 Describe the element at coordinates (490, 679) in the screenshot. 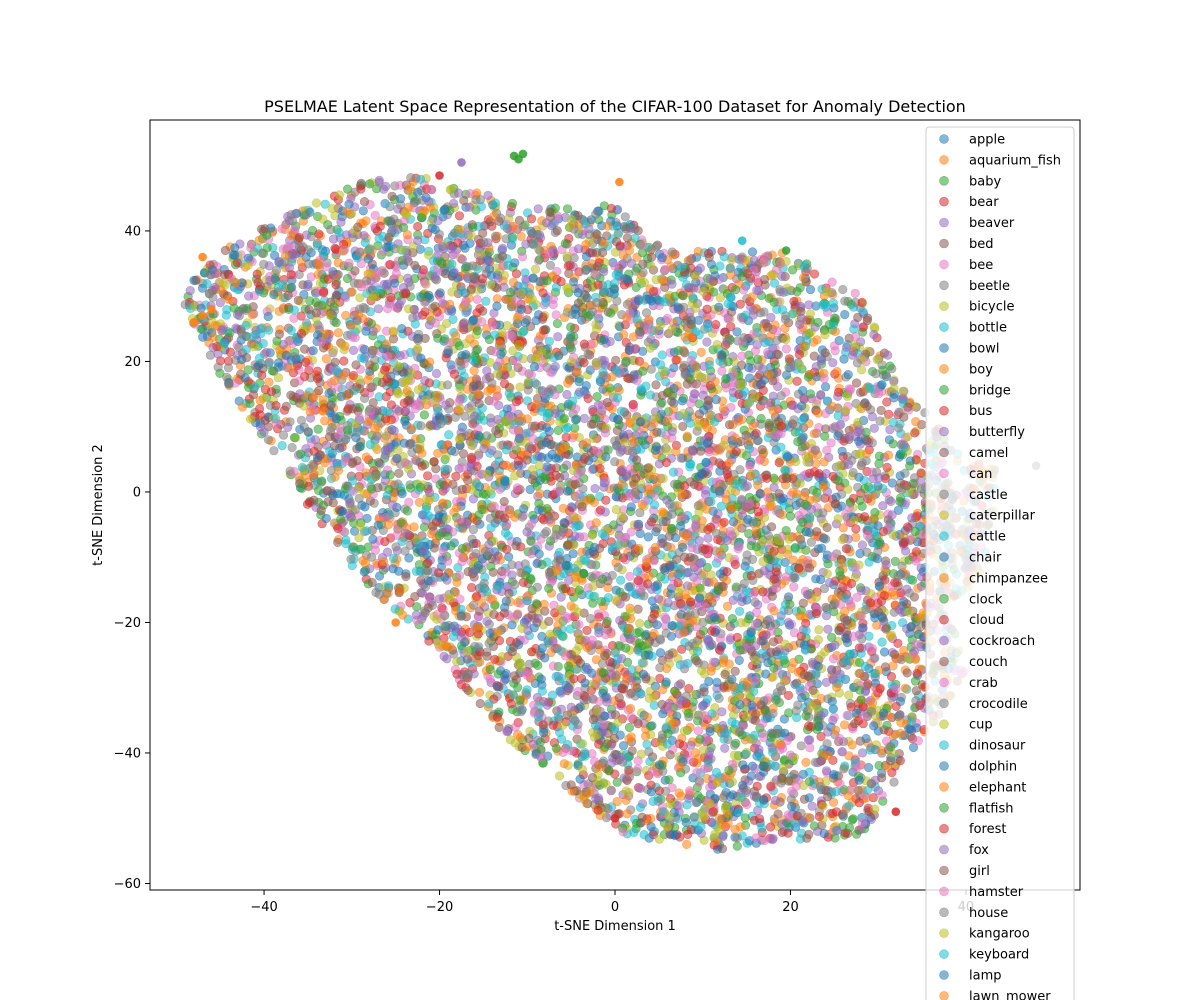

I see `scatter-point-can` at that location.